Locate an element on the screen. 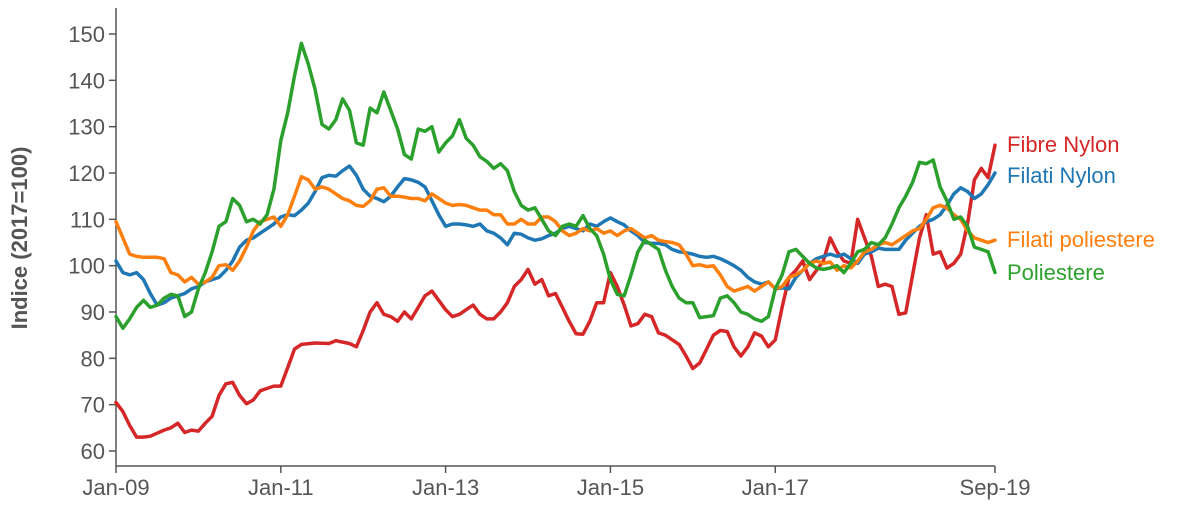 The image size is (1183, 517). x-tick-label: Sep-19 is located at coordinates (995, 487).